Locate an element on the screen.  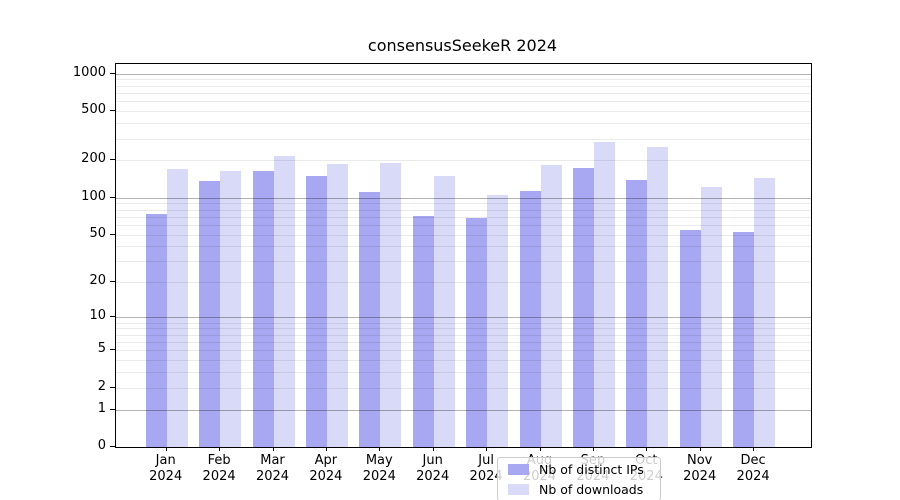
x-axis-tick-label: Nov 2024 is located at coordinates (700, 468).